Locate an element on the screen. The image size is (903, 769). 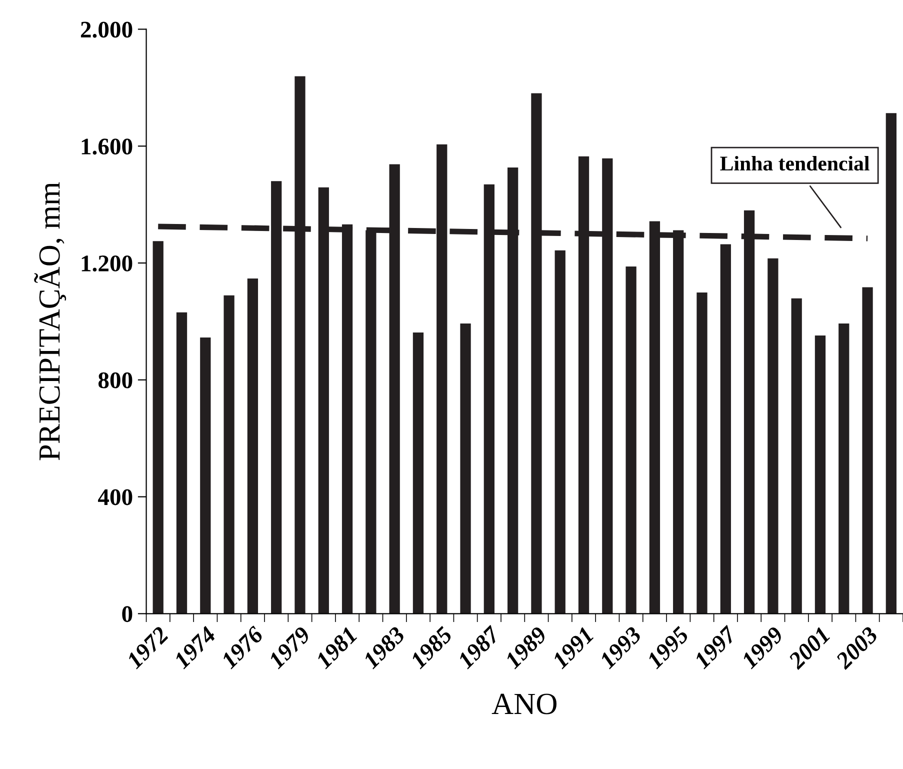
annotation: Linha tendencial is located at coordinates (795, 163).